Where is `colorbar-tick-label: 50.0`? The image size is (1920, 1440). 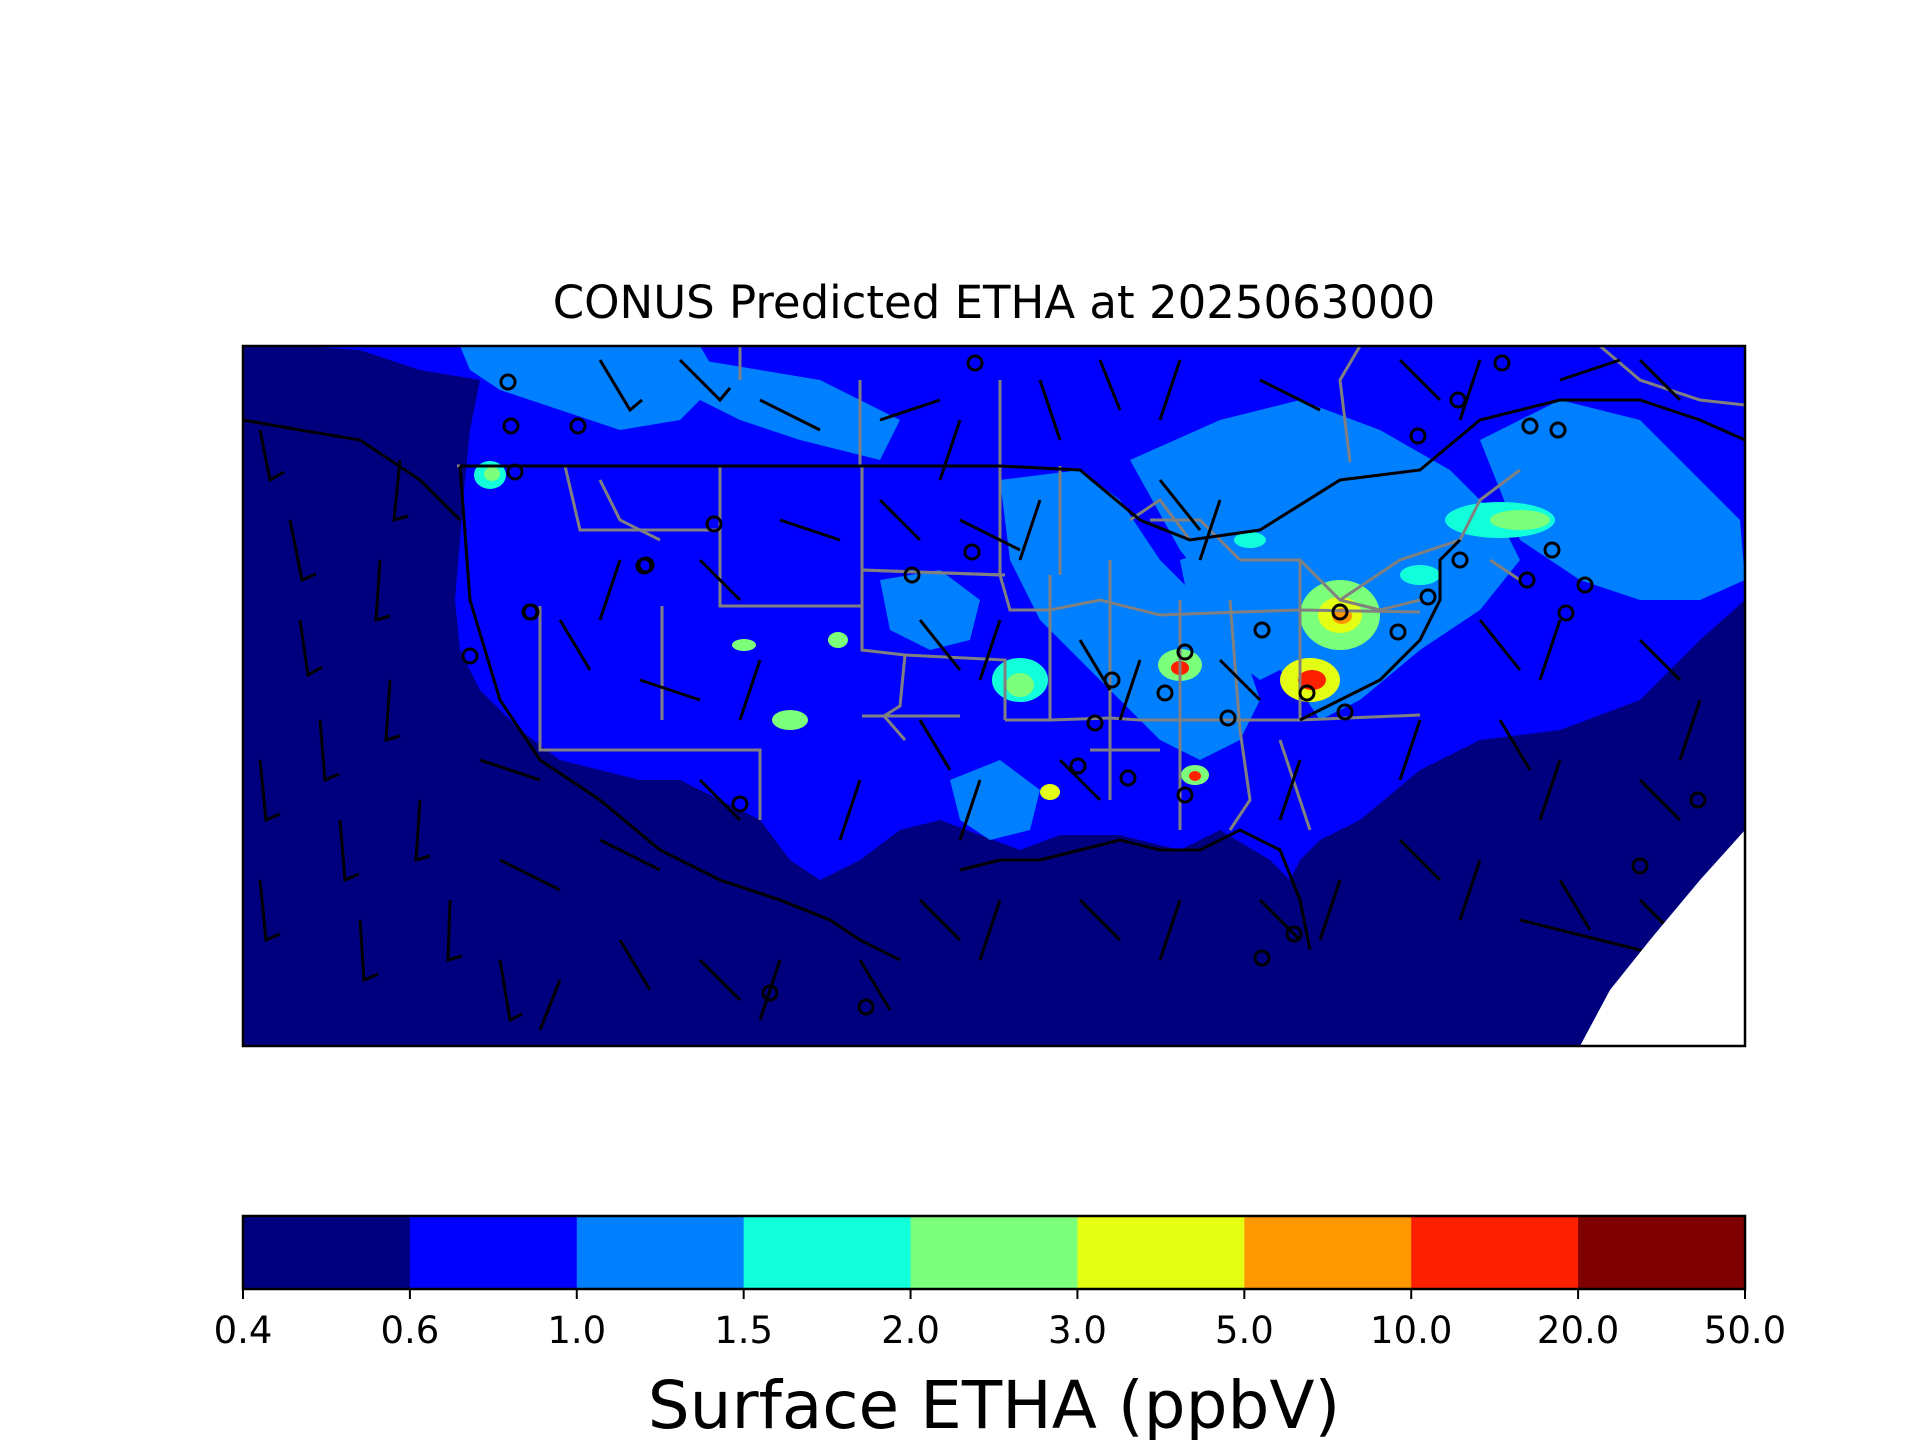 colorbar-tick-label: 50.0 is located at coordinates (1745, 1330).